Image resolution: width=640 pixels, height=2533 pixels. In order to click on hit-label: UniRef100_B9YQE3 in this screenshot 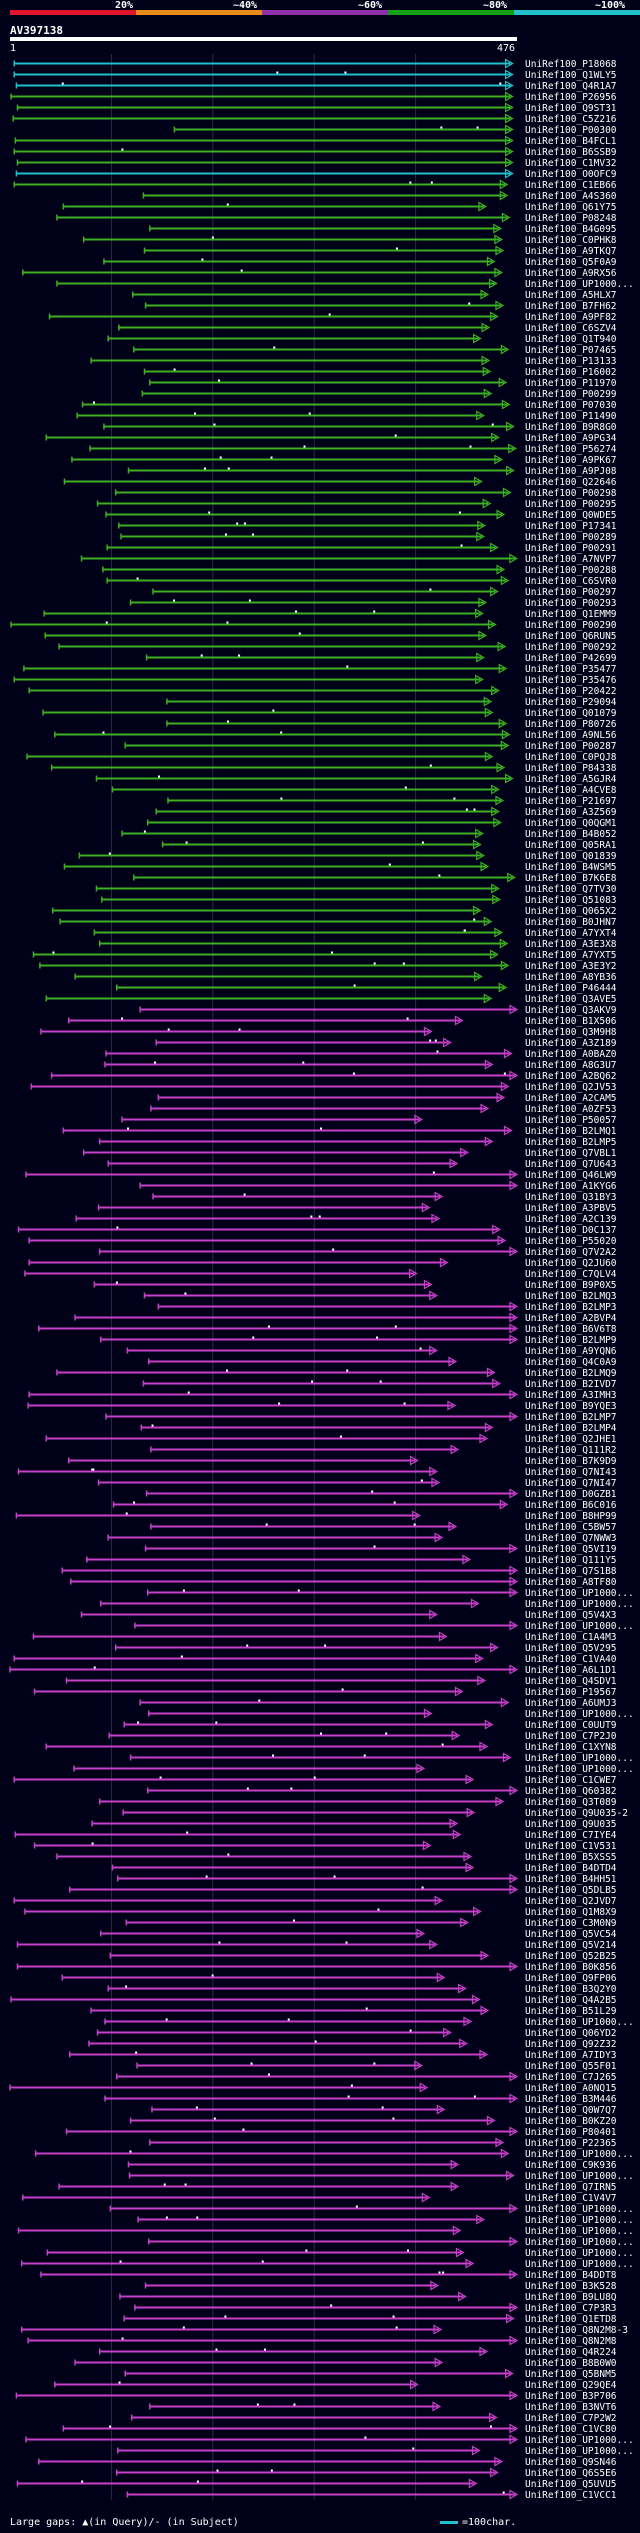, I will do `click(571, 1406)`.